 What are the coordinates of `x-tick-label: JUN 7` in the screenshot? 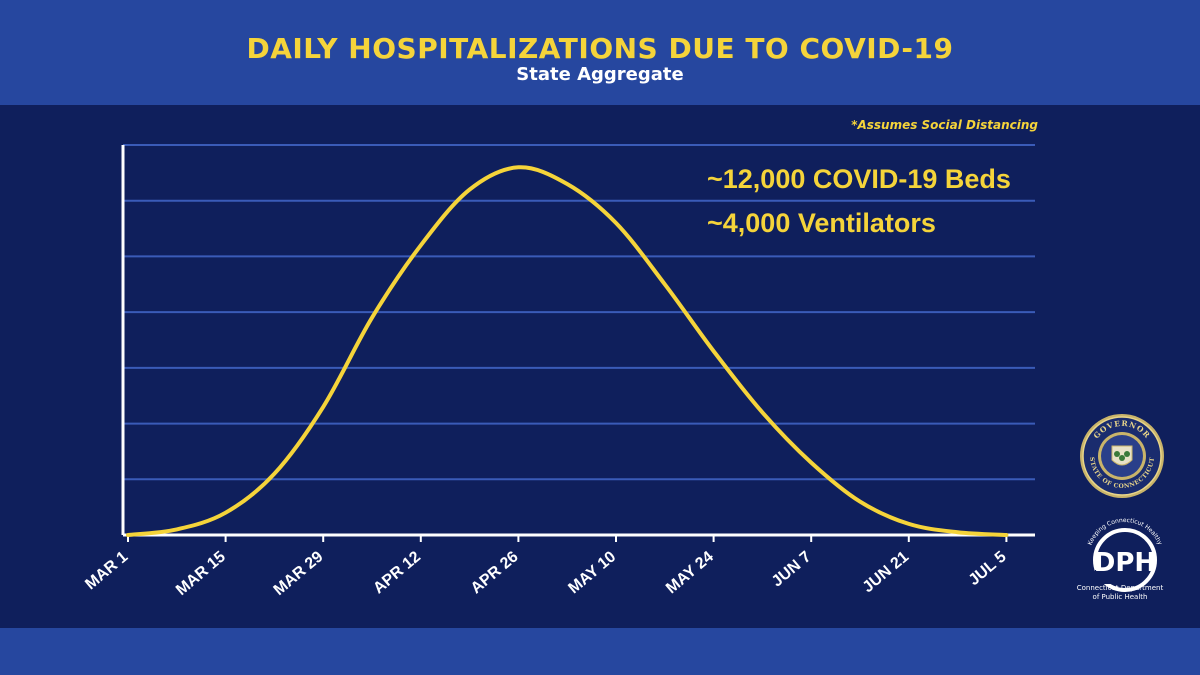 It's located at (792, 569).